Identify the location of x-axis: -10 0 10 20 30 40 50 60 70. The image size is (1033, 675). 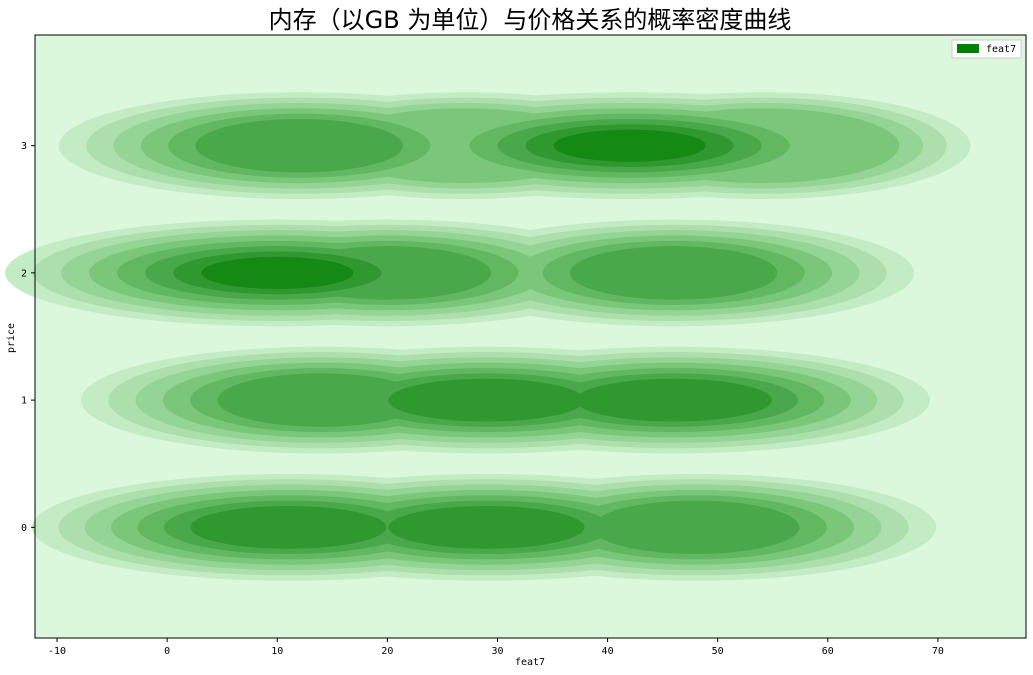
(496, 647).